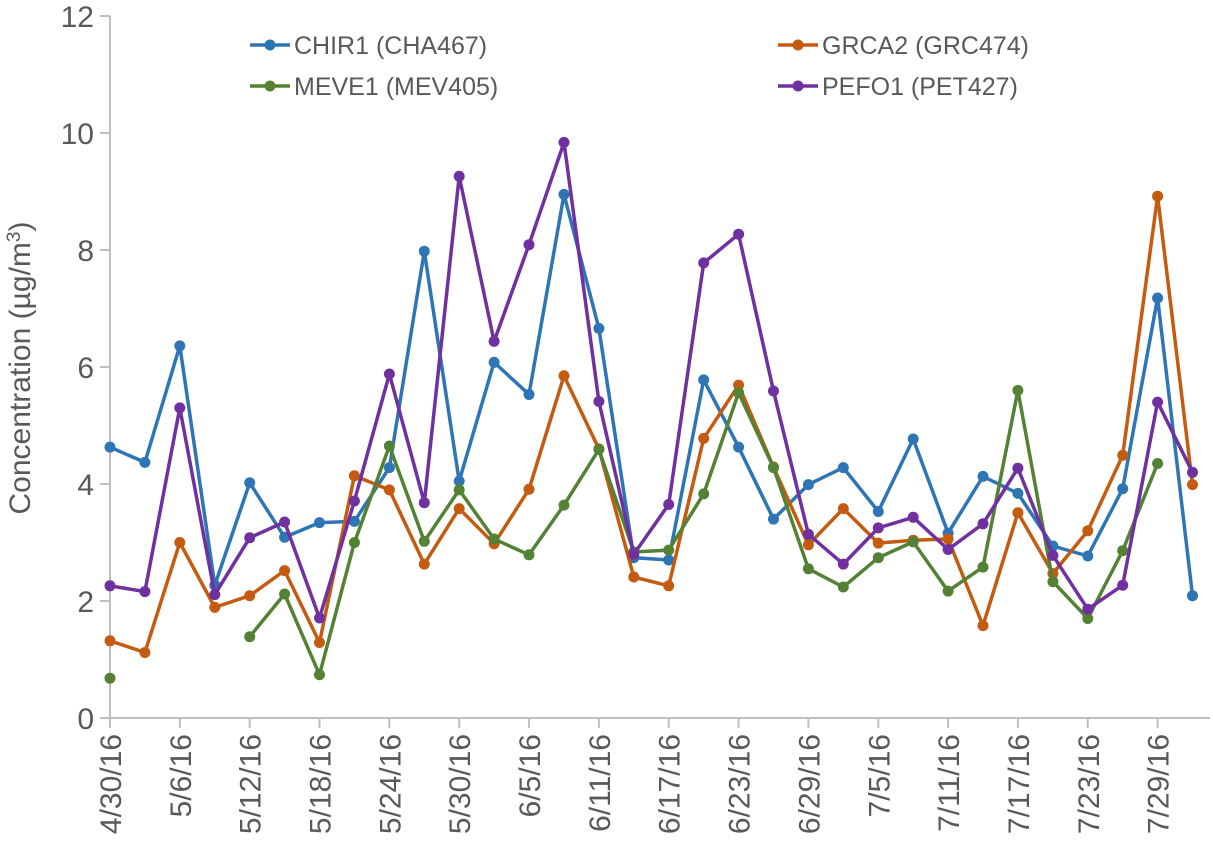 The height and width of the screenshot is (862, 1213). What do you see at coordinates (77, 17) in the screenshot?
I see `y-tick-label: 12` at bounding box center [77, 17].